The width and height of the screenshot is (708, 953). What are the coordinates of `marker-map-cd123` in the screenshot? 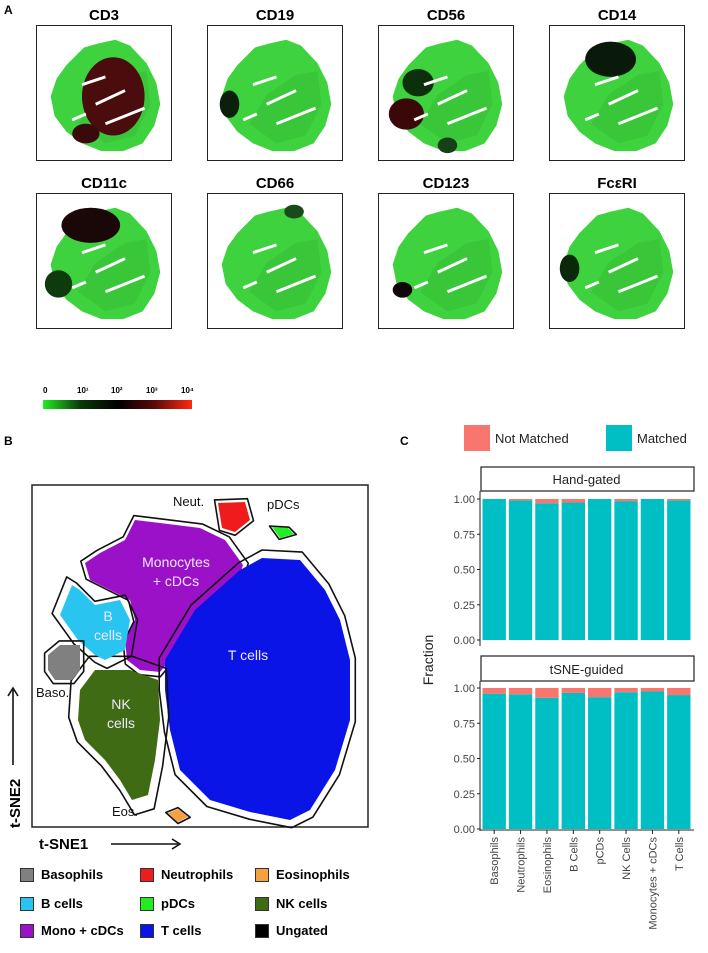 It's located at (446, 261).